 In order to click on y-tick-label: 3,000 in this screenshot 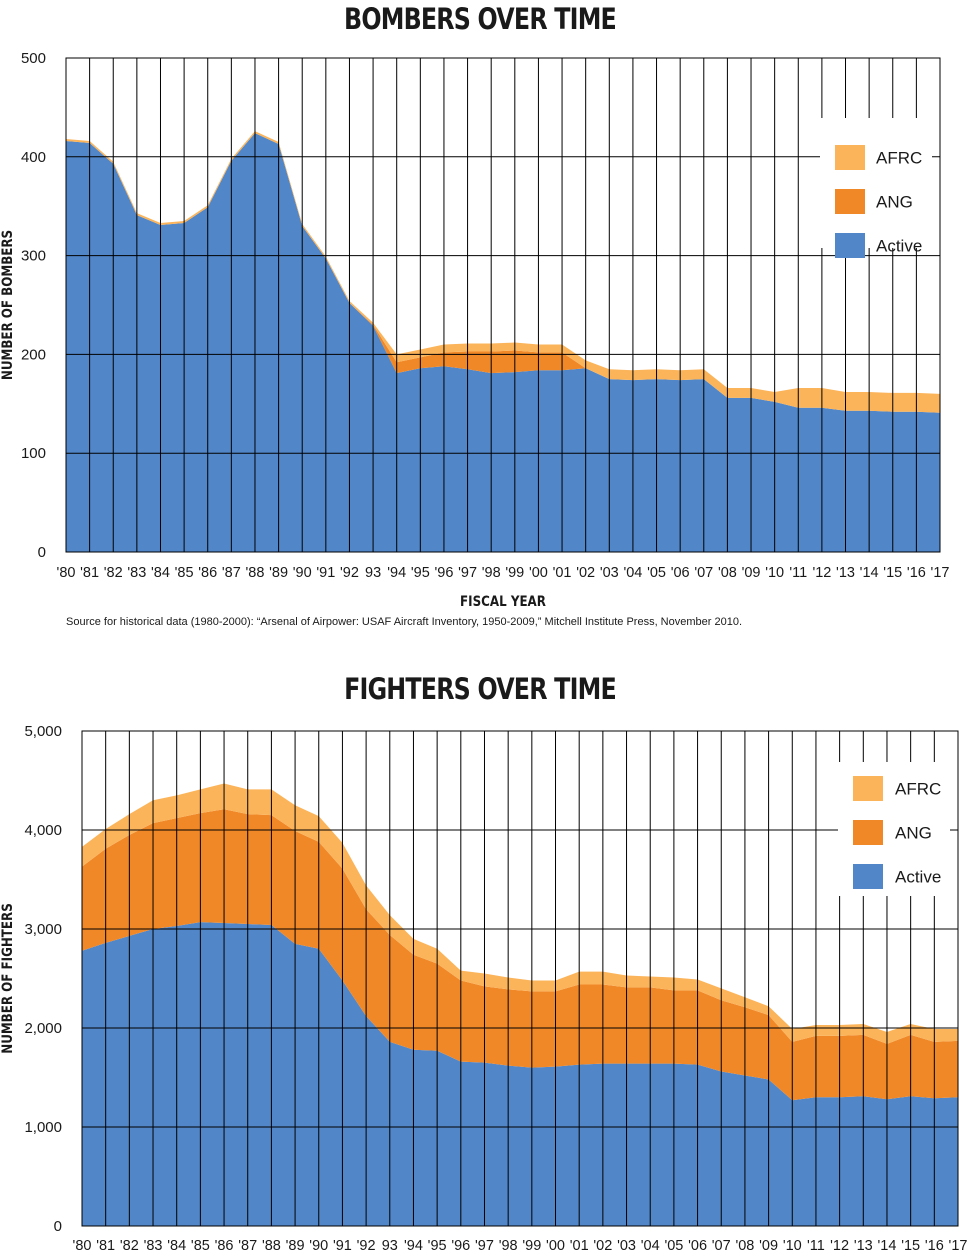, I will do `click(43, 929)`.